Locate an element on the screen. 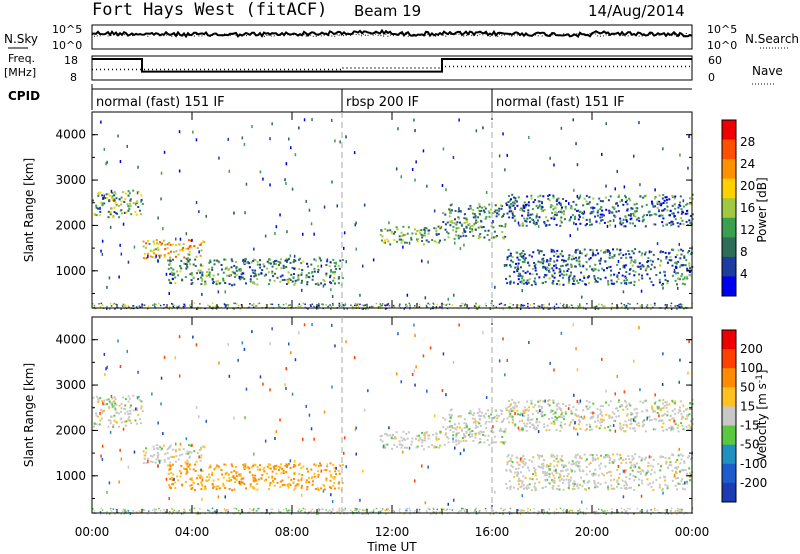 The height and width of the screenshot is (554, 800). noise-right-label: N.Search is located at coordinates (772, 39).